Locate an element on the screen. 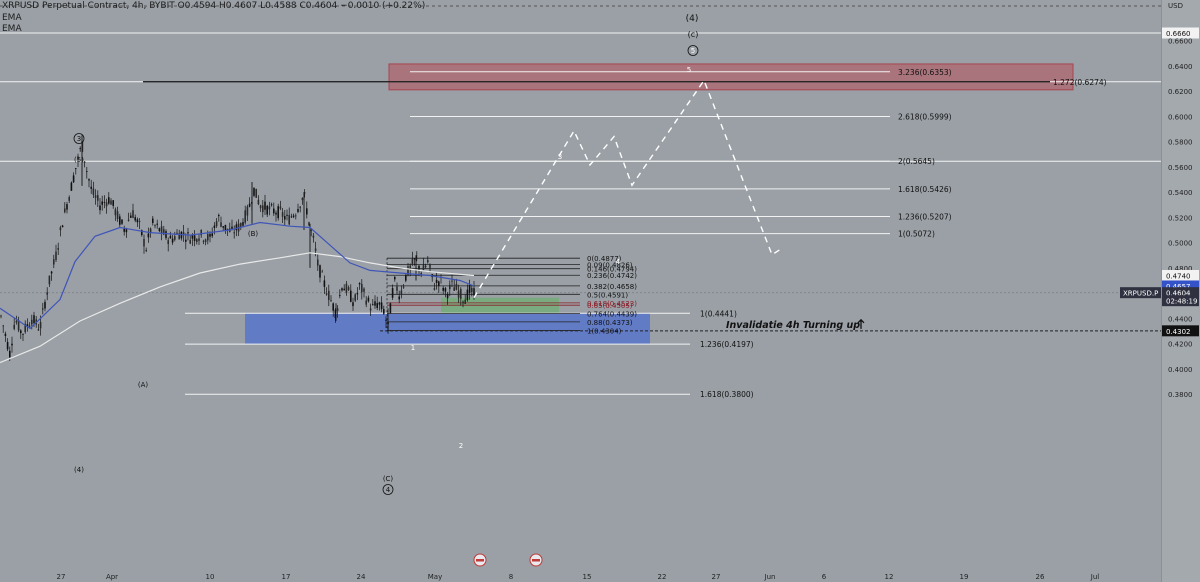  x-tick-label: 10 is located at coordinates (210, 577).